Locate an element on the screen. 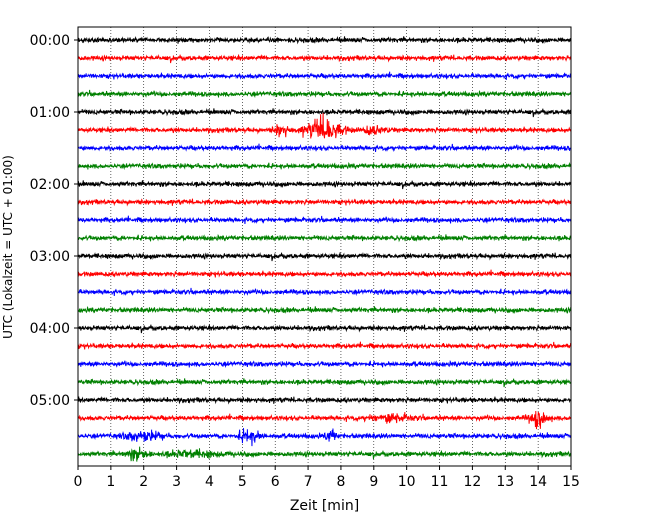 Image resolution: width=650 pixels, height=520 pixels. y-tick-label-03:00: 03:00 is located at coordinates (50, 257).